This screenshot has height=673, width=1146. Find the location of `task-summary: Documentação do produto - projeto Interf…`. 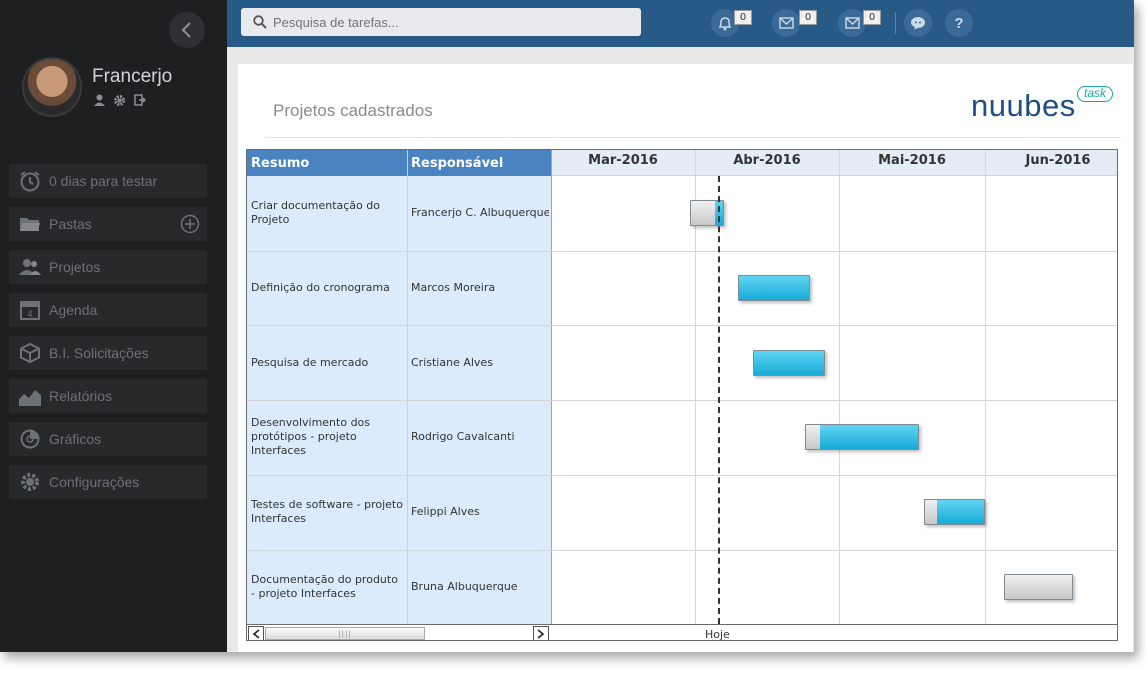

task-summary: Documentação do produto - projeto Interf… is located at coordinates (324, 586).